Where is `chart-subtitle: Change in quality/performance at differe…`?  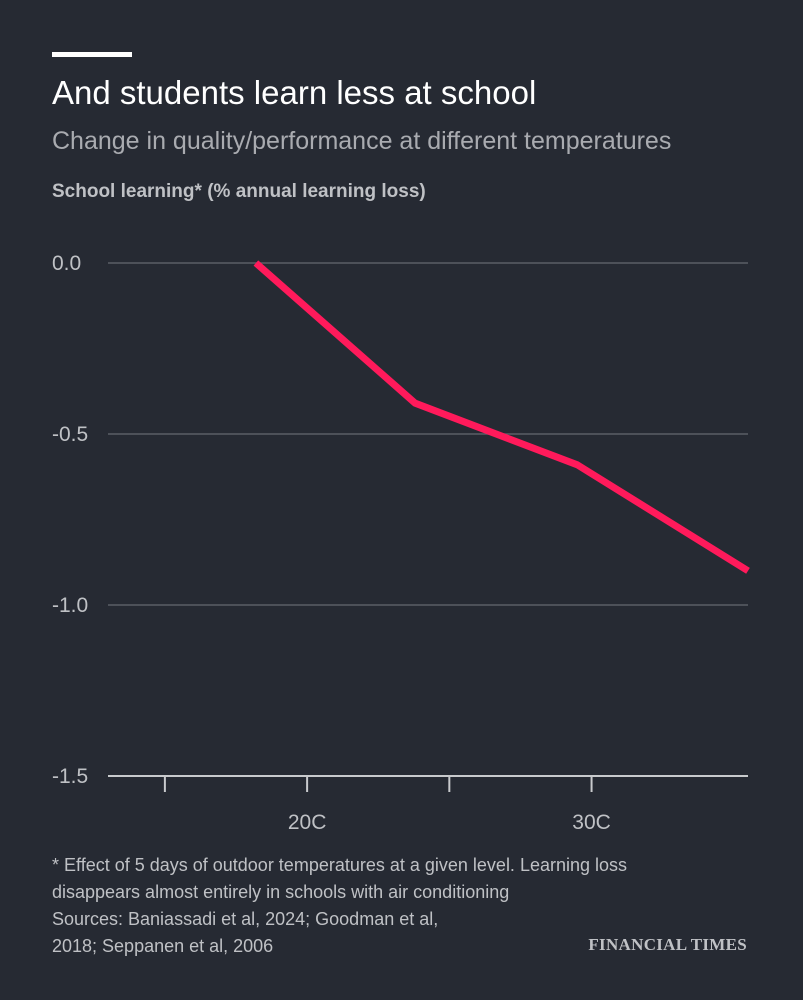 chart-subtitle: Change in quality/performance at differe… is located at coordinates (362, 141).